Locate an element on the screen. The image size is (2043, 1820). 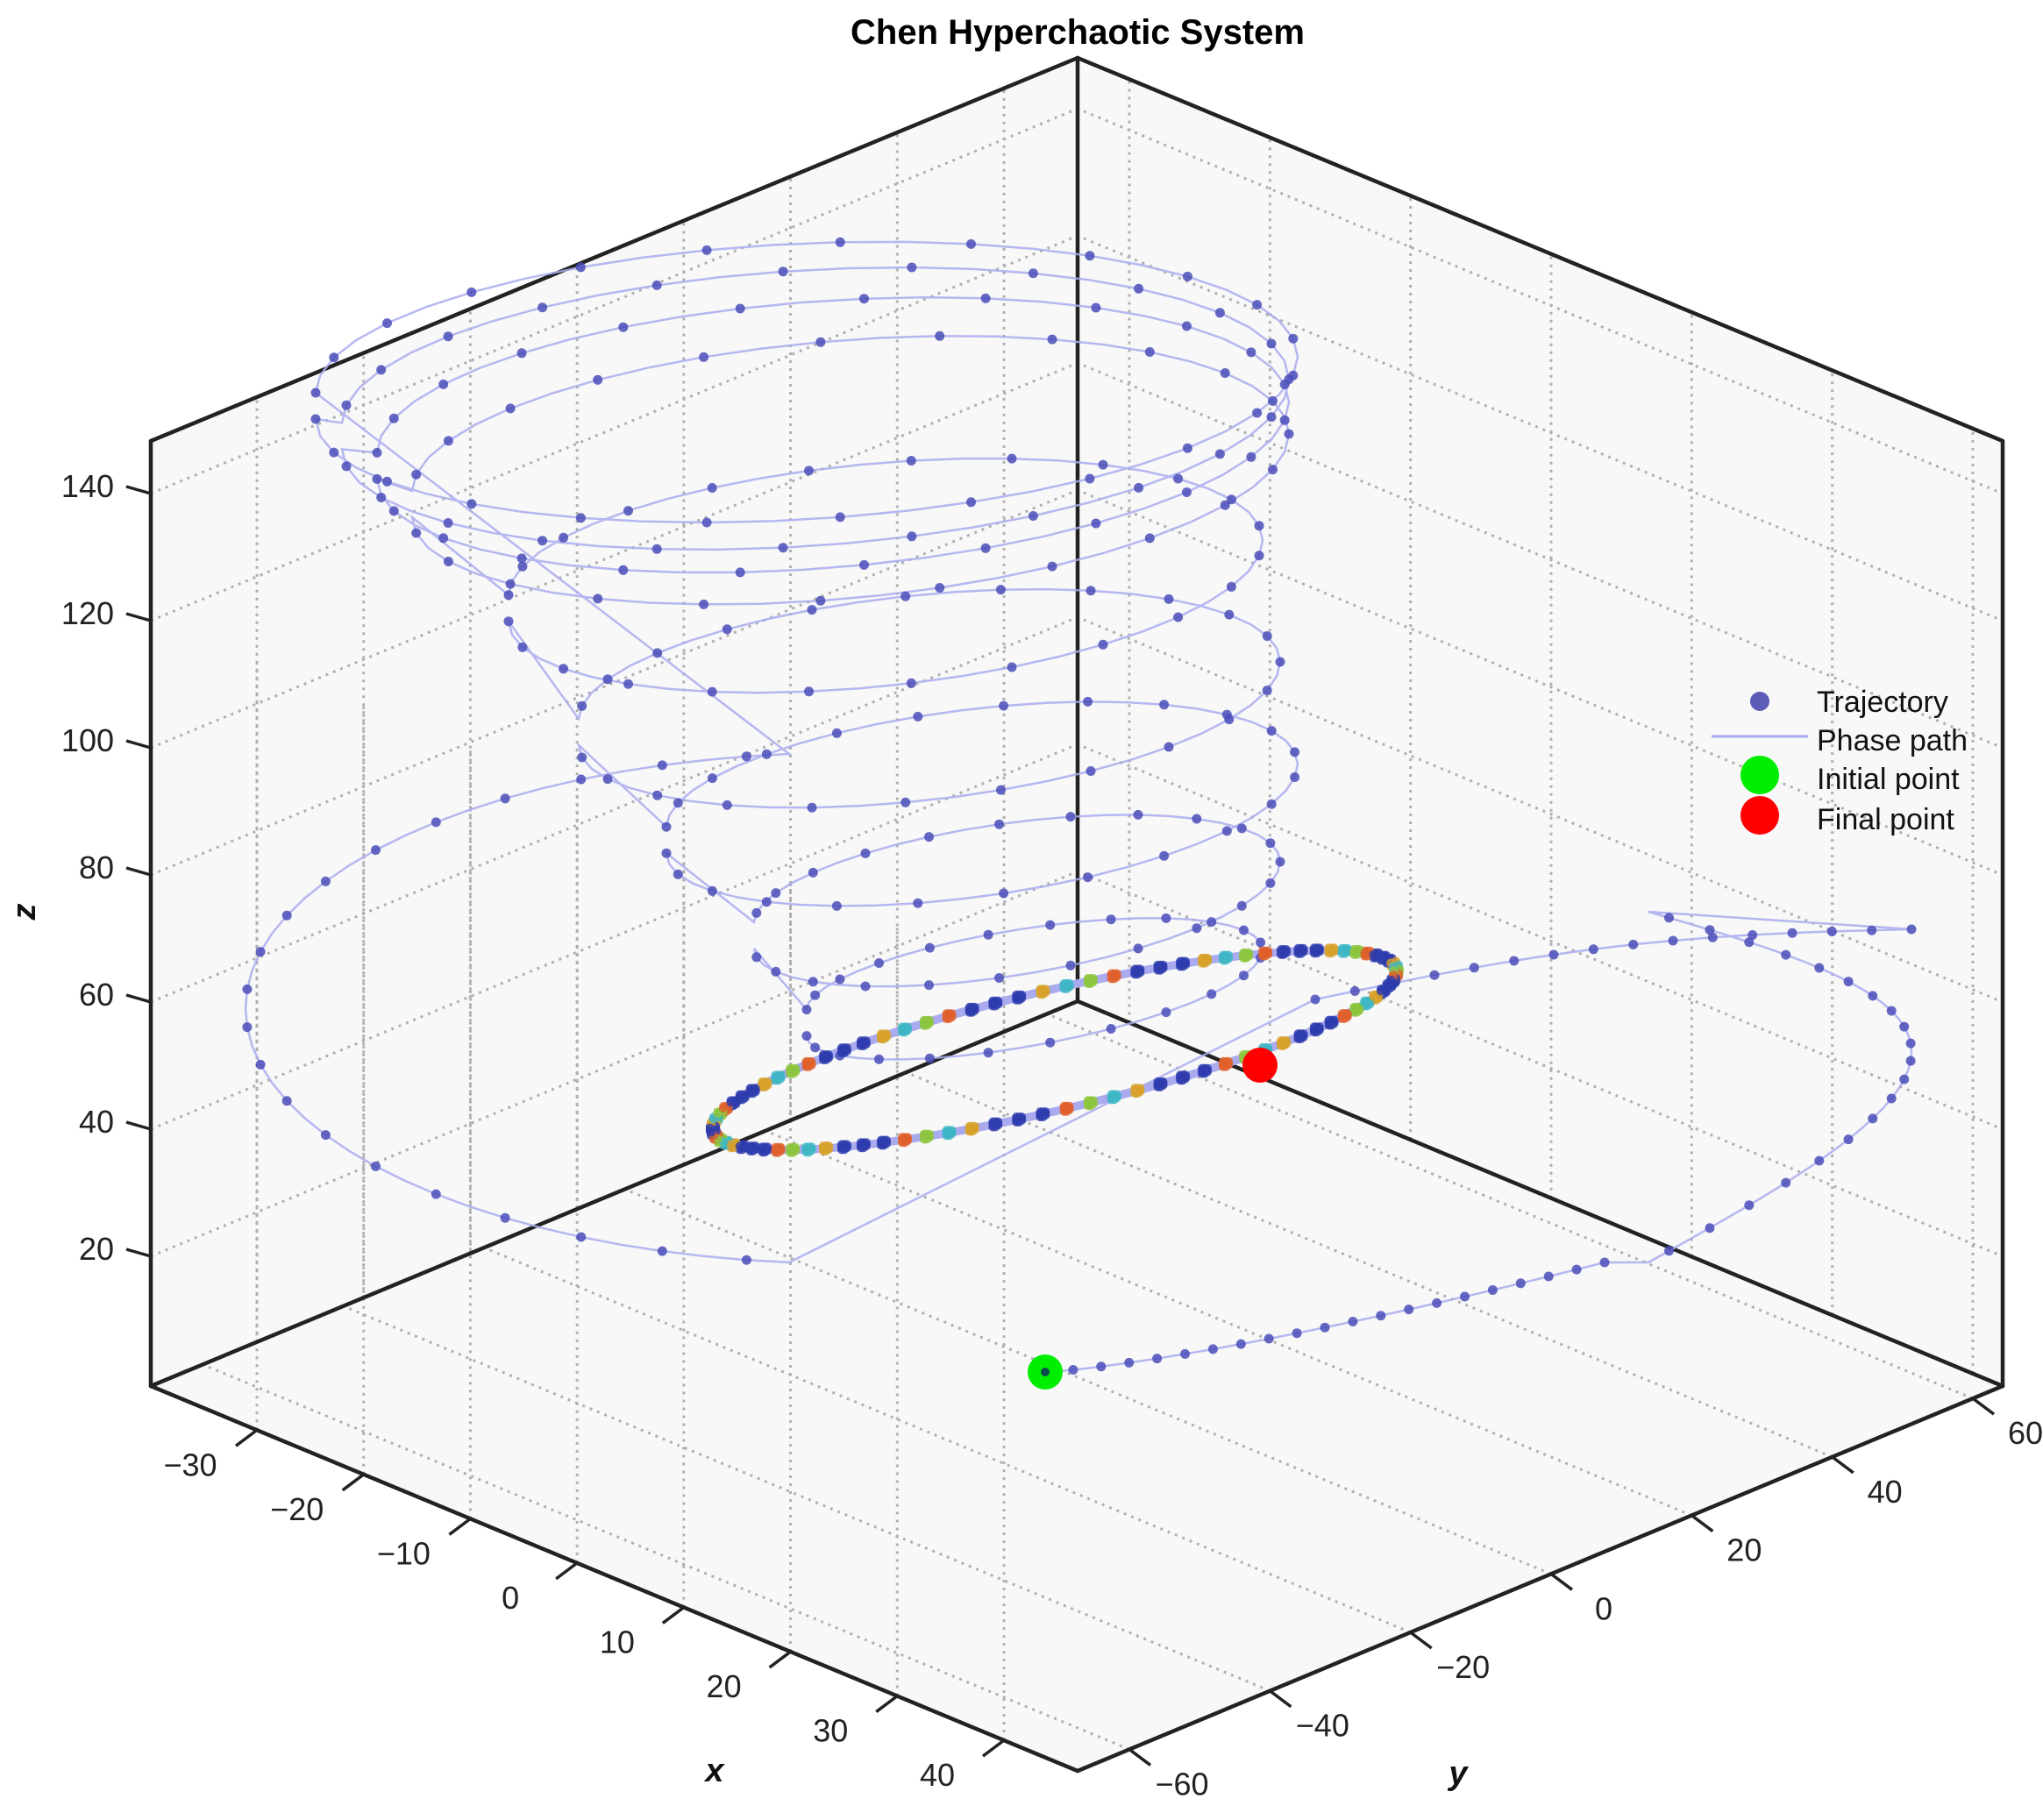
x-tick is located at coordinates (780, 1659).